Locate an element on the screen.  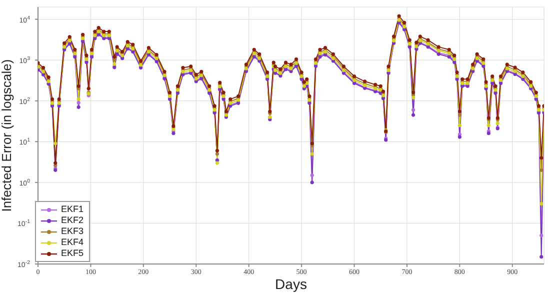
legend-label: EKF3 is located at coordinates (72, 231).